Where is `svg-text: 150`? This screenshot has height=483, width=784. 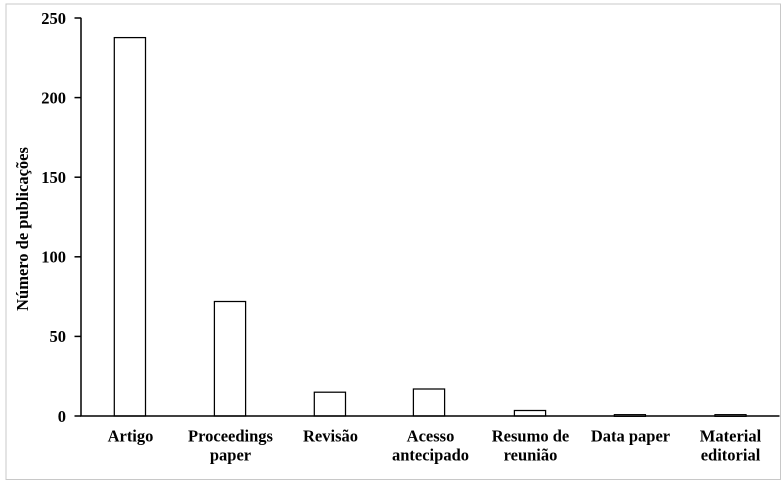
svg-text: 150 is located at coordinates (53, 177).